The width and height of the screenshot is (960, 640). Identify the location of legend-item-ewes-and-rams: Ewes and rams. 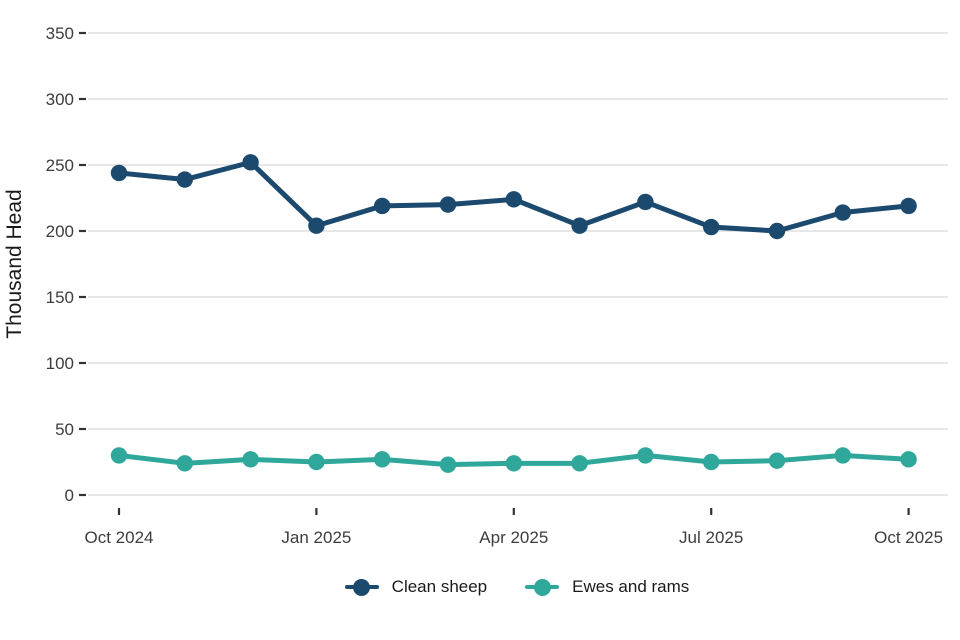
(607, 587).